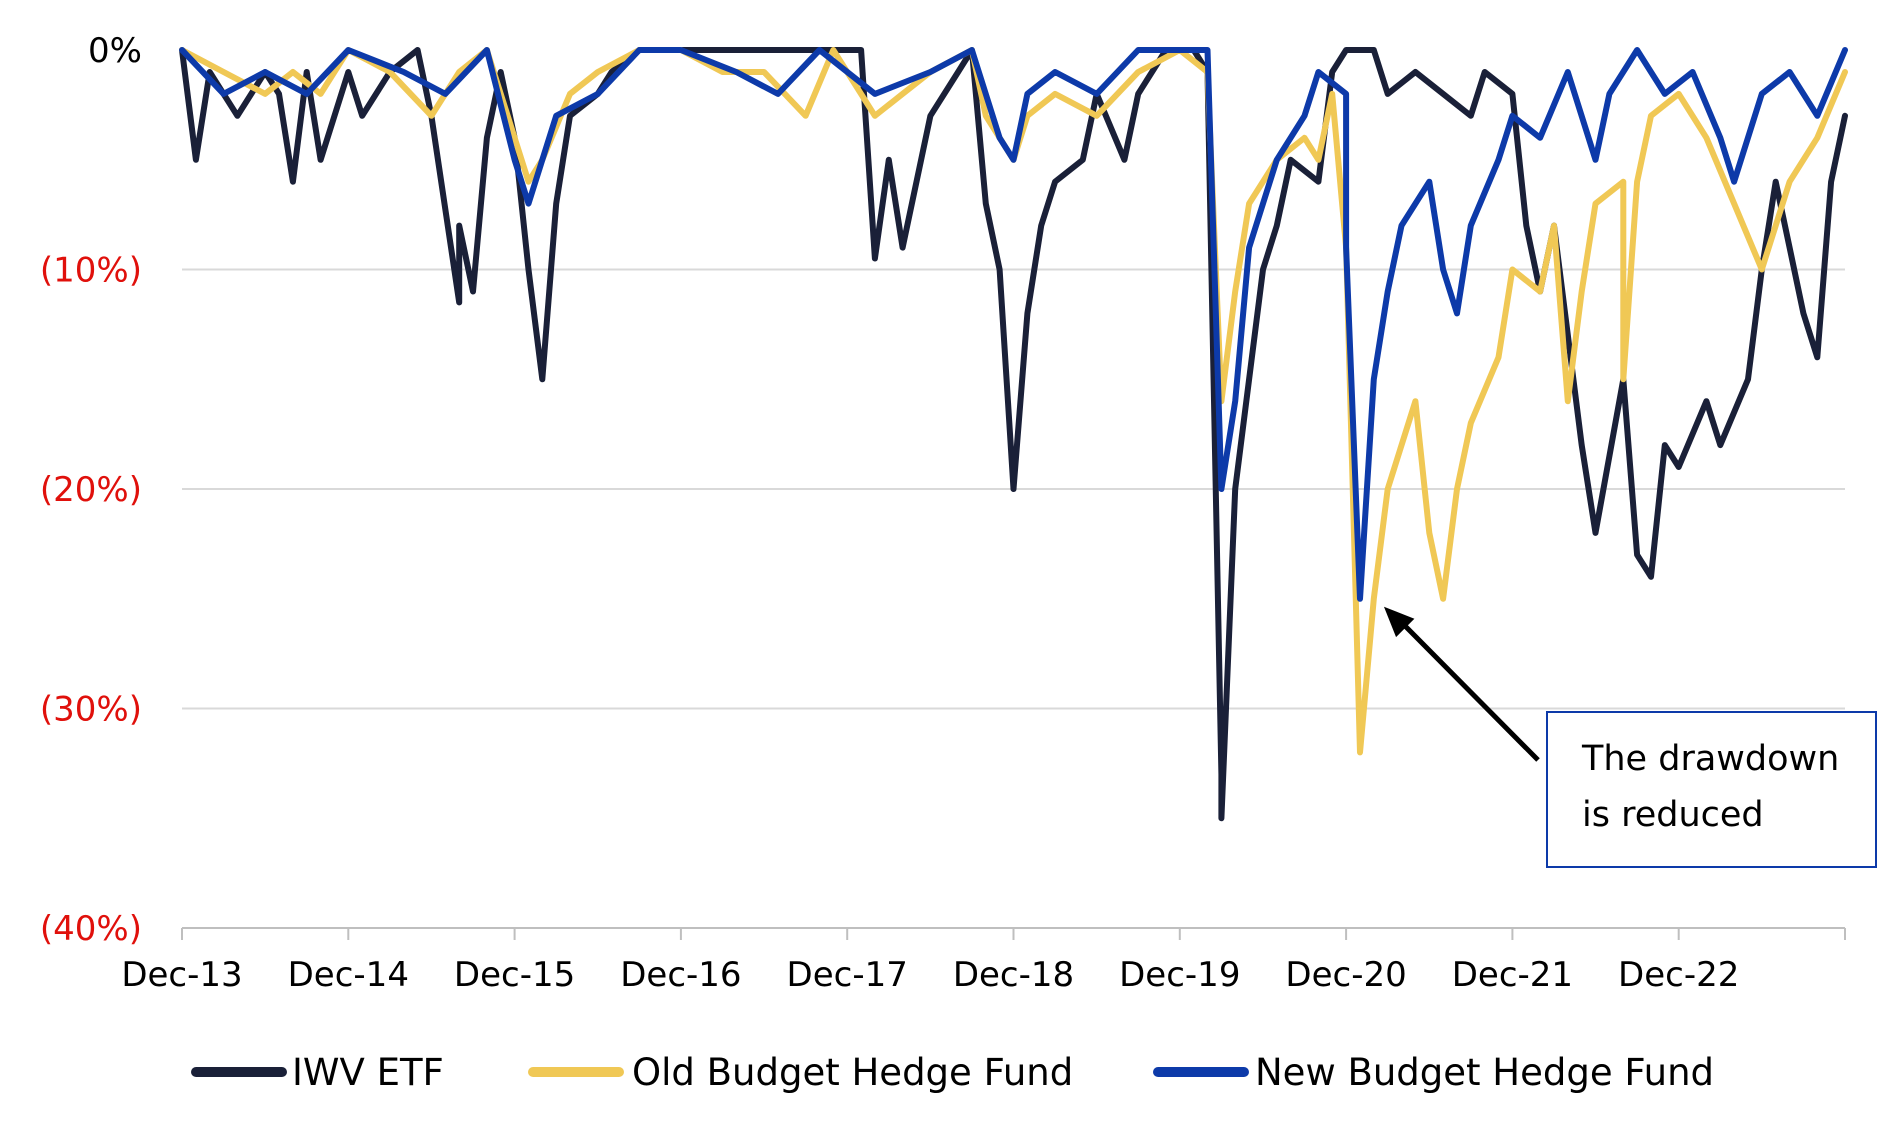  Describe the element at coordinates (91, 271) in the screenshot. I see `y-tick-label: (10%)` at that location.